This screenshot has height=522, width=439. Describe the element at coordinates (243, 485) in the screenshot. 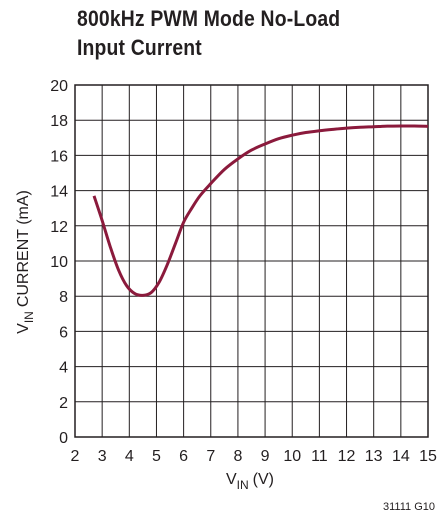

I see `x-axis-title-sub: IN` at that location.